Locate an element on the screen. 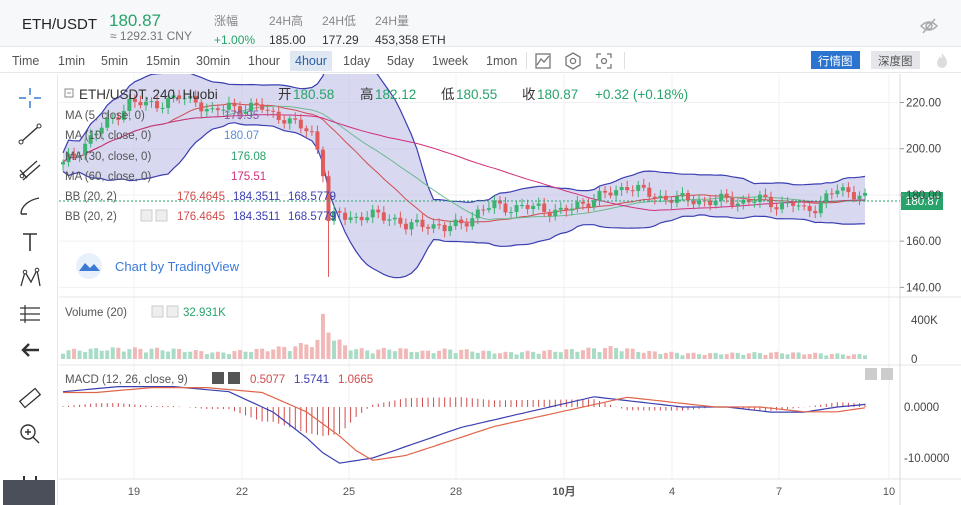 This screenshot has width=961, height=505. interval-1day: 1day is located at coordinates (357, 61).